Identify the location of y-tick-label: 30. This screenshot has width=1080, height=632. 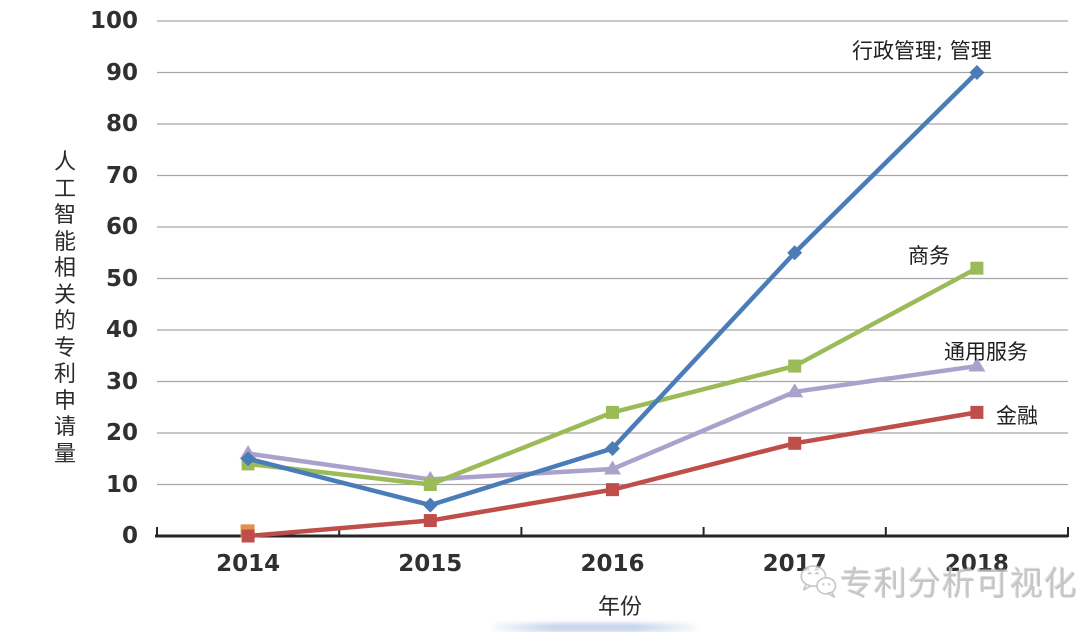
(121, 381).